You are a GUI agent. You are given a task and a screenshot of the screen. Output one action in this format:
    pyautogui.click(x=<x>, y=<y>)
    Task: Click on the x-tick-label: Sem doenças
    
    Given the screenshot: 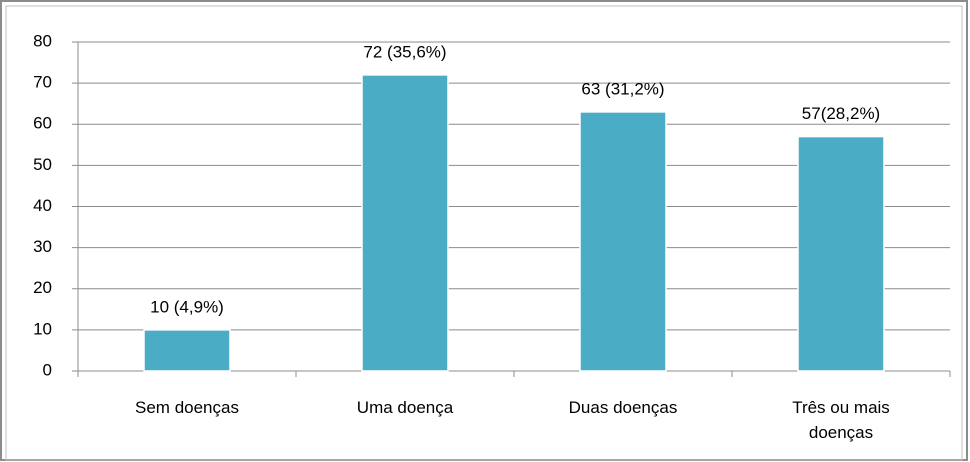 What is the action you would take?
    pyautogui.click(x=187, y=407)
    